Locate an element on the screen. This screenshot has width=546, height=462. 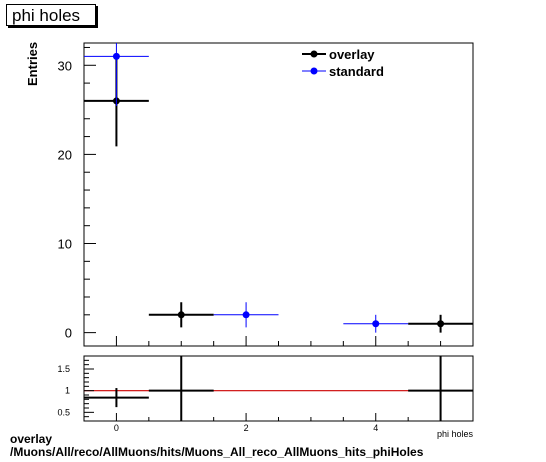
y-tick-label: 20 is located at coordinates (65, 154).